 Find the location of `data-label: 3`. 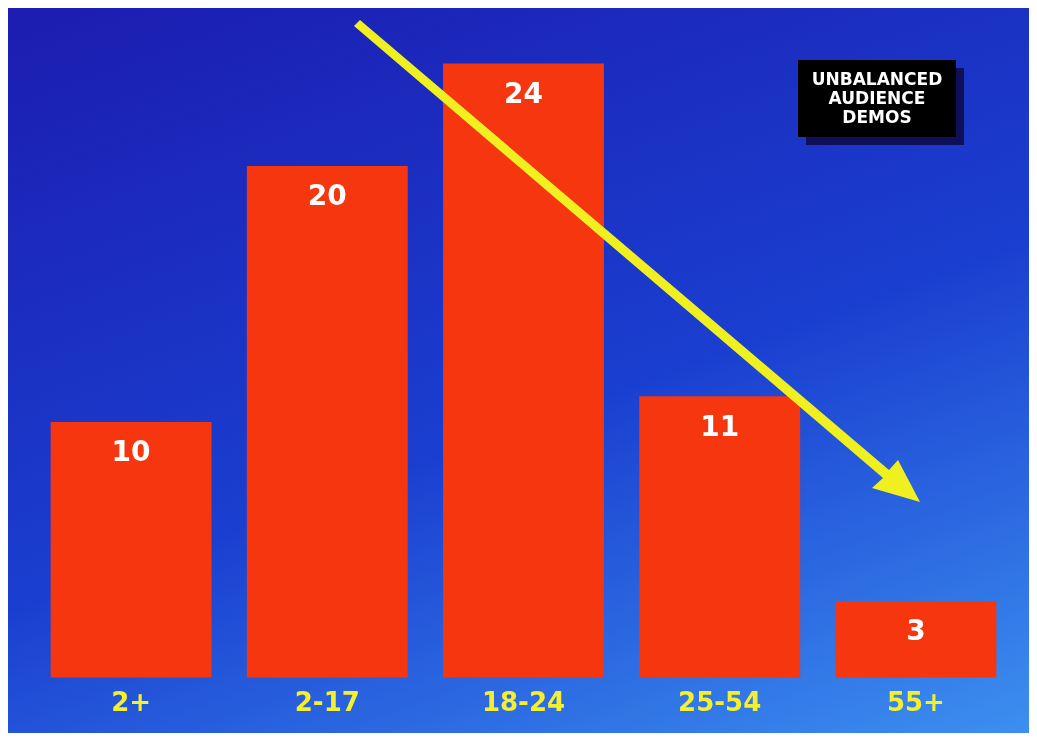

data-label: 3 is located at coordinates (916, 631).